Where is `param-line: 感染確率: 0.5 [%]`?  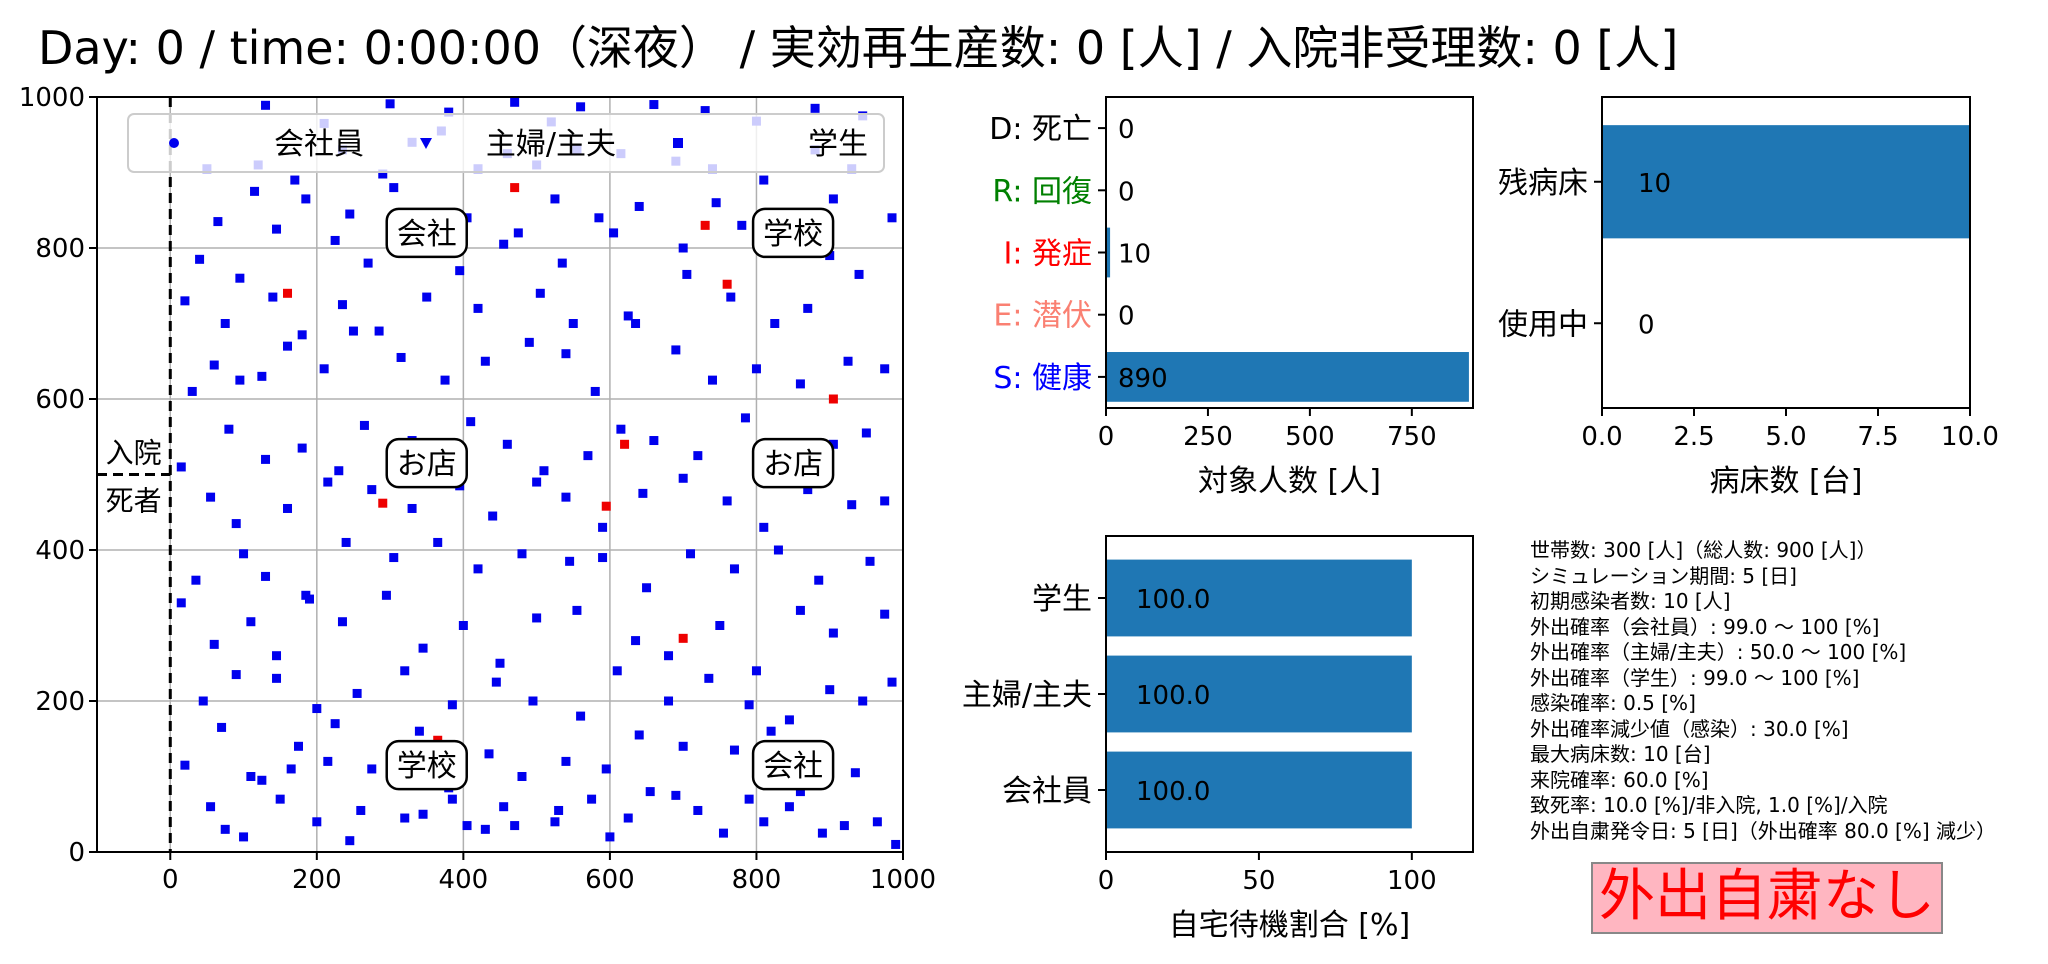
param-line: 感染確率: 0.5 [%] is located at coordinates (1613, 703).